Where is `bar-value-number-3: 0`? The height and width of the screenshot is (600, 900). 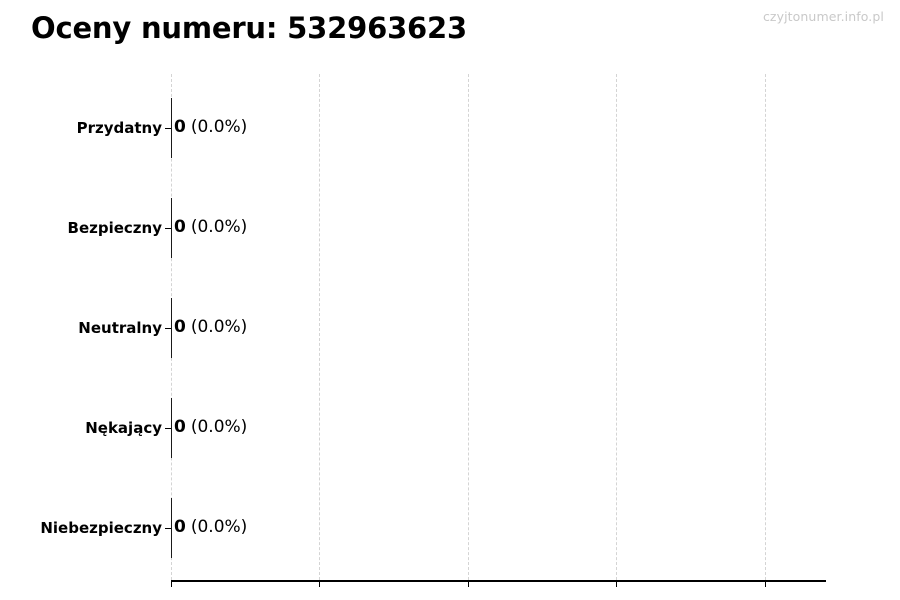
bar-value-number-3: 0 is located at coordinates (180, 427).